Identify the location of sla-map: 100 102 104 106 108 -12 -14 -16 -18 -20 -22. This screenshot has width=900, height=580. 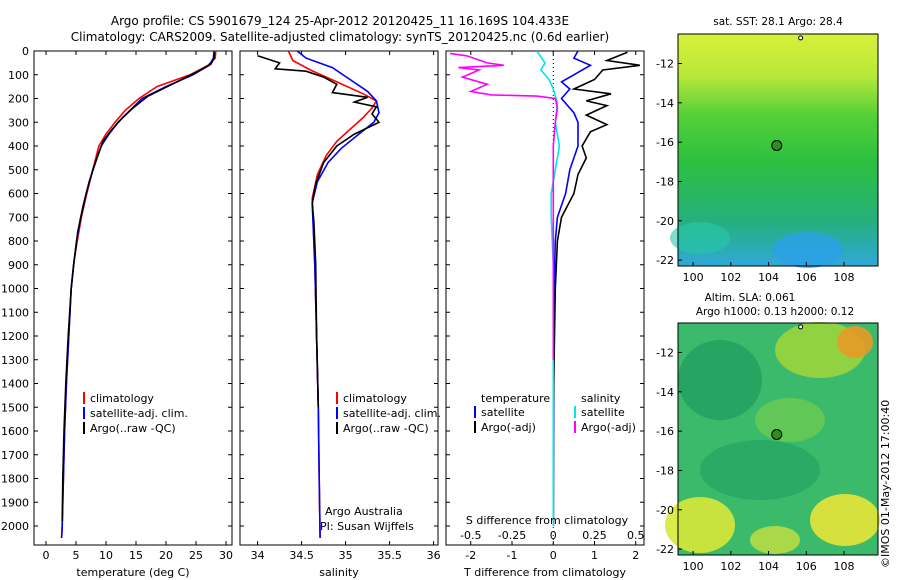
(768, 447).